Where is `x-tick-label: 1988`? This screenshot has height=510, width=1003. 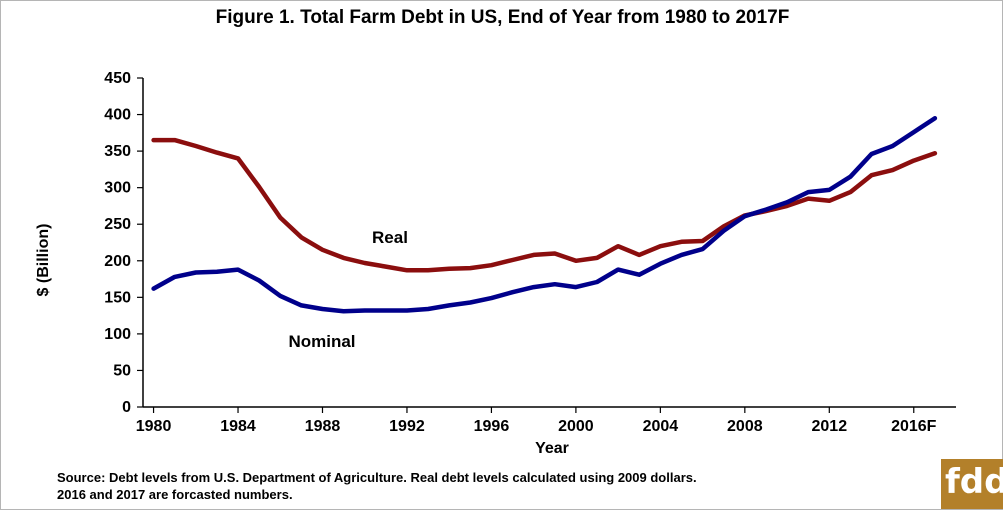 x-tick-label: 1988 is located at coordinates (323, 426).